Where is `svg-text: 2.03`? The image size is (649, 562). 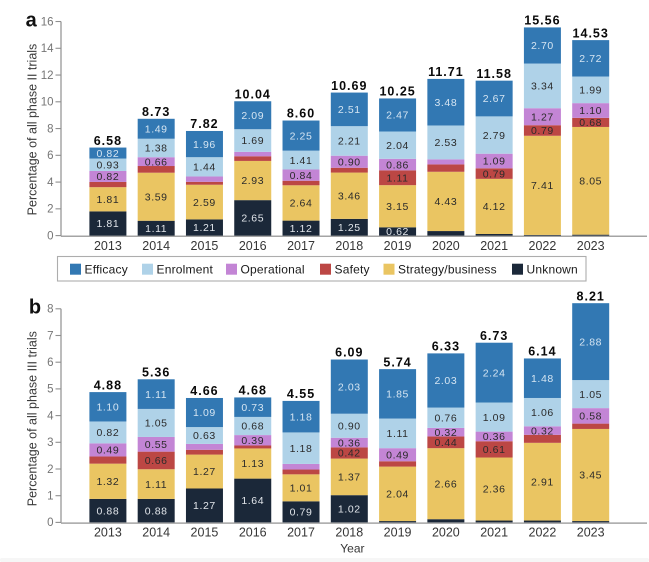
svg-text: 2.03 is located at coordinates (349, 387).